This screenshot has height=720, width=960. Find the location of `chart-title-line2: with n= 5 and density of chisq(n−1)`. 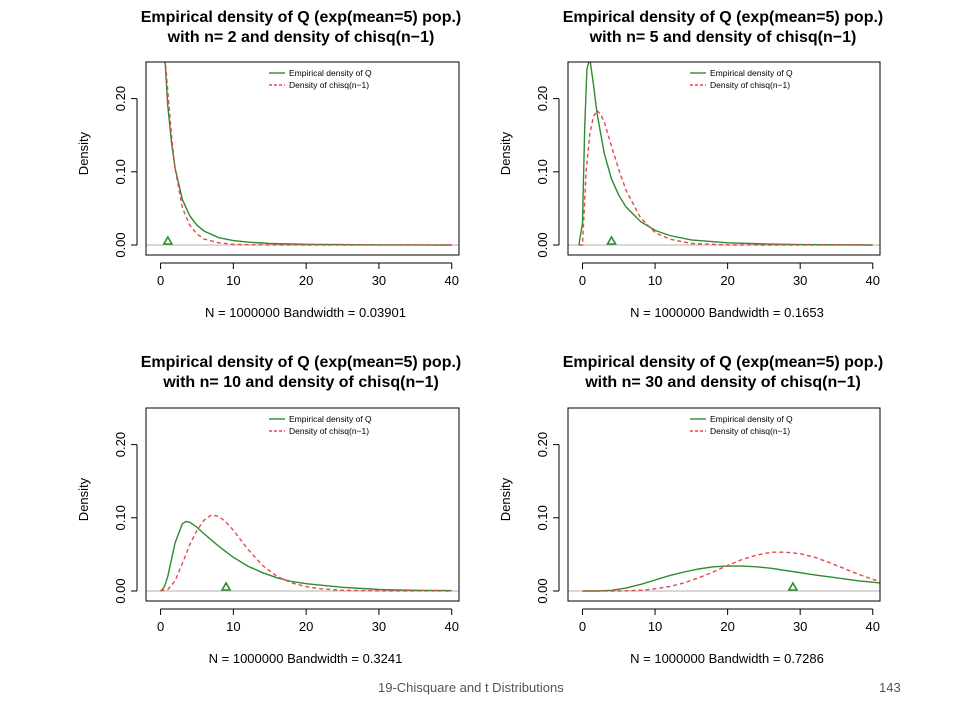

chart-title-line2: with n= 5 and density of chisq(n−1) is located at coordinates (723, 37).